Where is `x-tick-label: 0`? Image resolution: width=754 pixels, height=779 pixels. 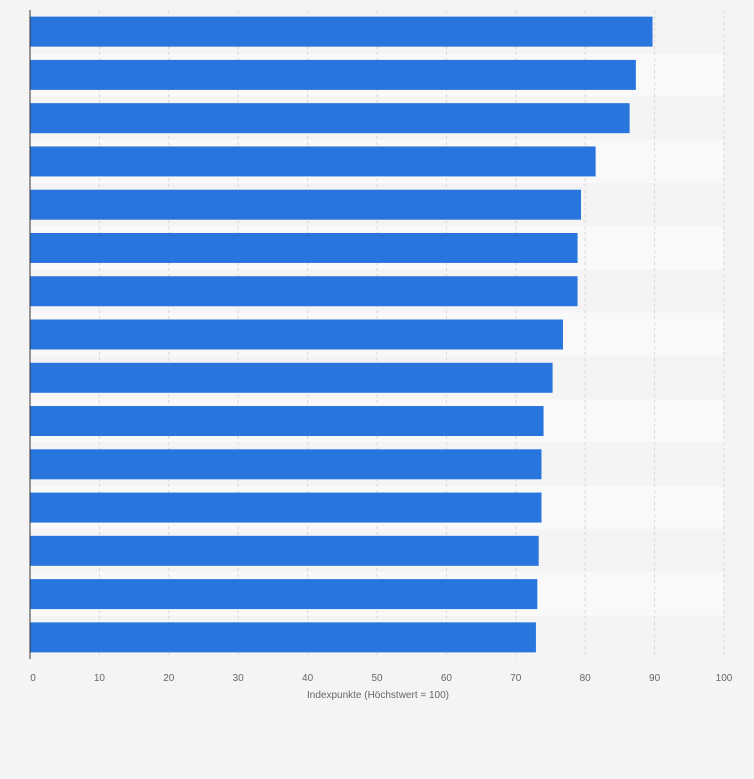
x-tick-label: 0 is located at coordinates (33, 678).